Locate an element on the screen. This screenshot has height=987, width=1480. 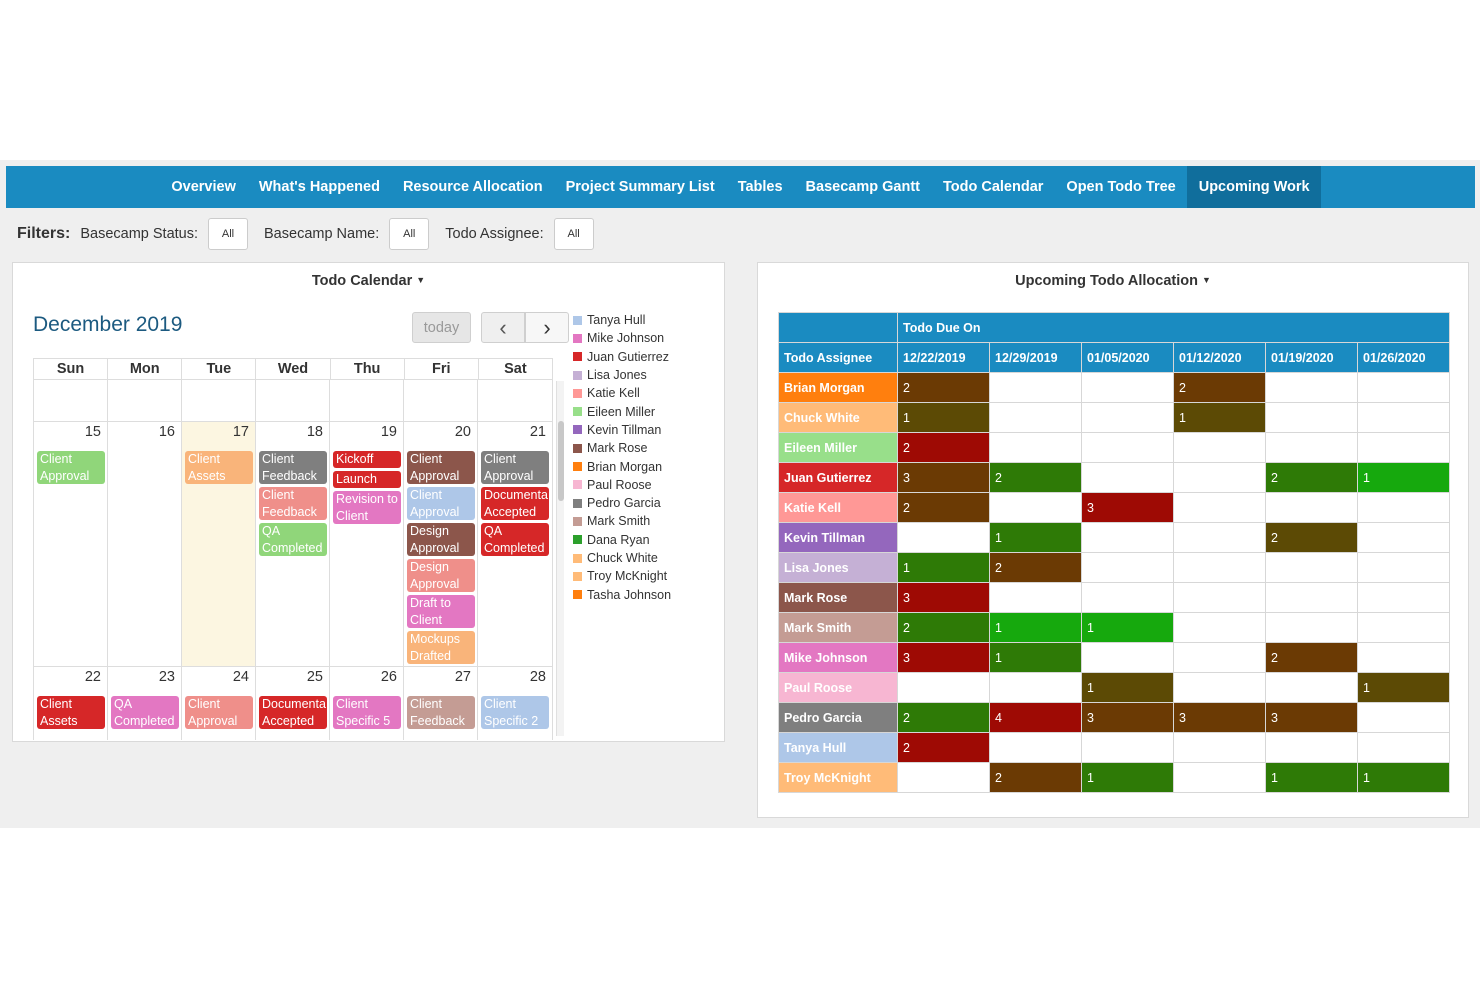
day-number: 25 is located at coordinates (314, 677).